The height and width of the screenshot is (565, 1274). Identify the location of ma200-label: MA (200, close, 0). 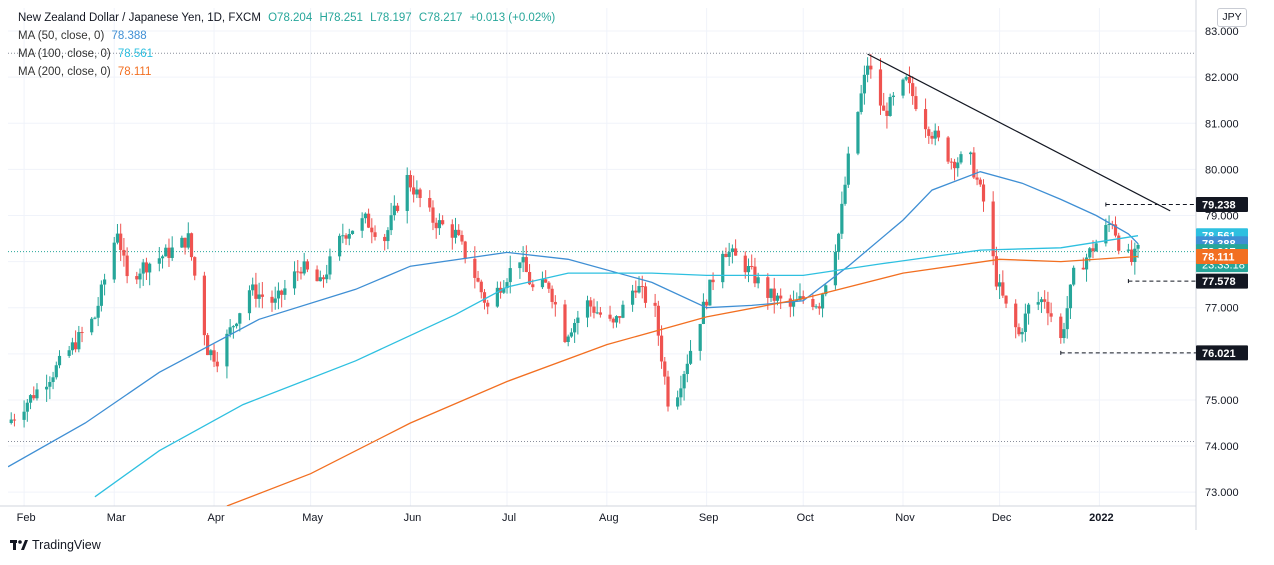
(64, 72).